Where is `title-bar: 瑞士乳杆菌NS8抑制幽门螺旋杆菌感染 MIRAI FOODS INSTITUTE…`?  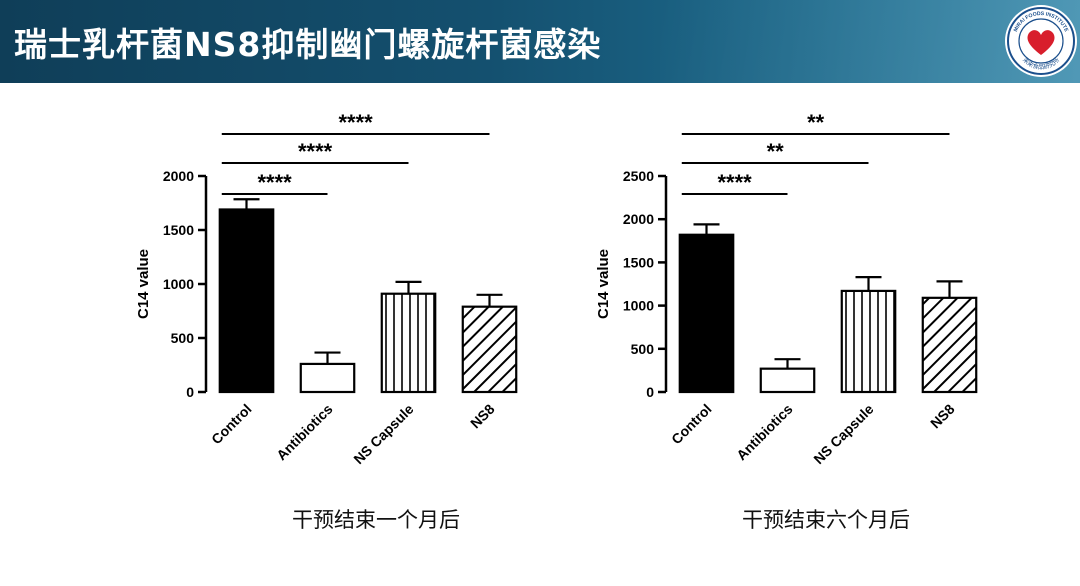
title-bar: 瑞士乳杆菌NS8抑制幽门螺旋杆菌感染 MIRAI FOODS INSTITUTE… is located at coordinates (540, 41).